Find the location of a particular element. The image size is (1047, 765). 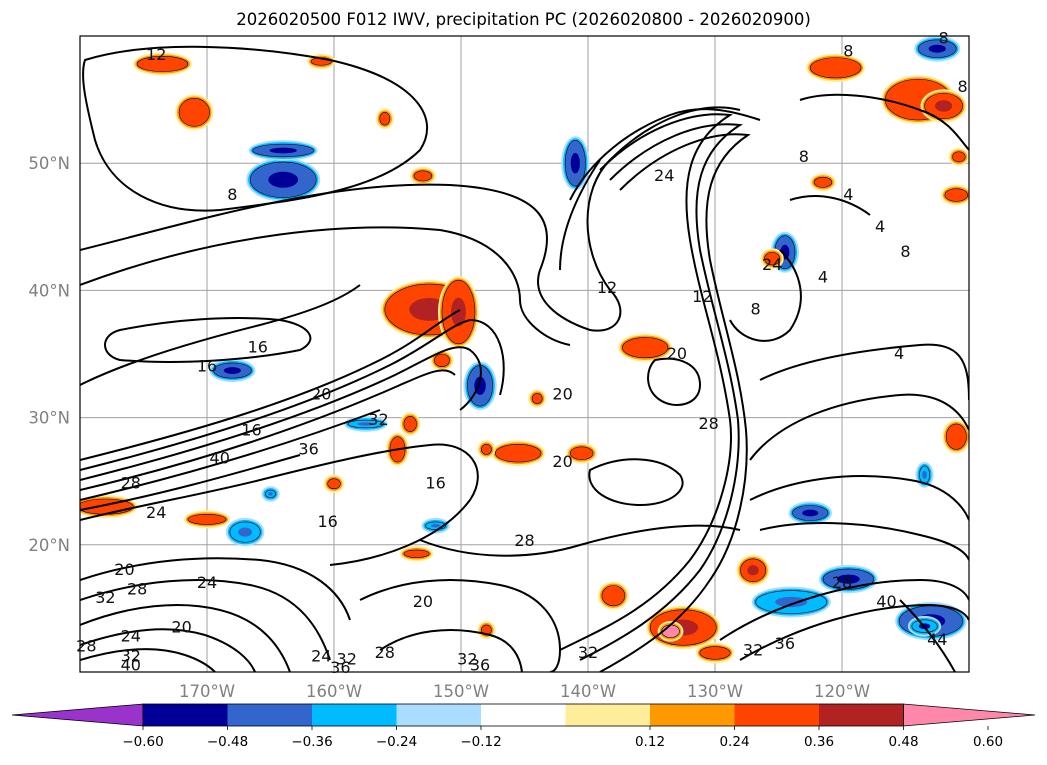

colorbar-extend-low is located at coordinates (77, 715).